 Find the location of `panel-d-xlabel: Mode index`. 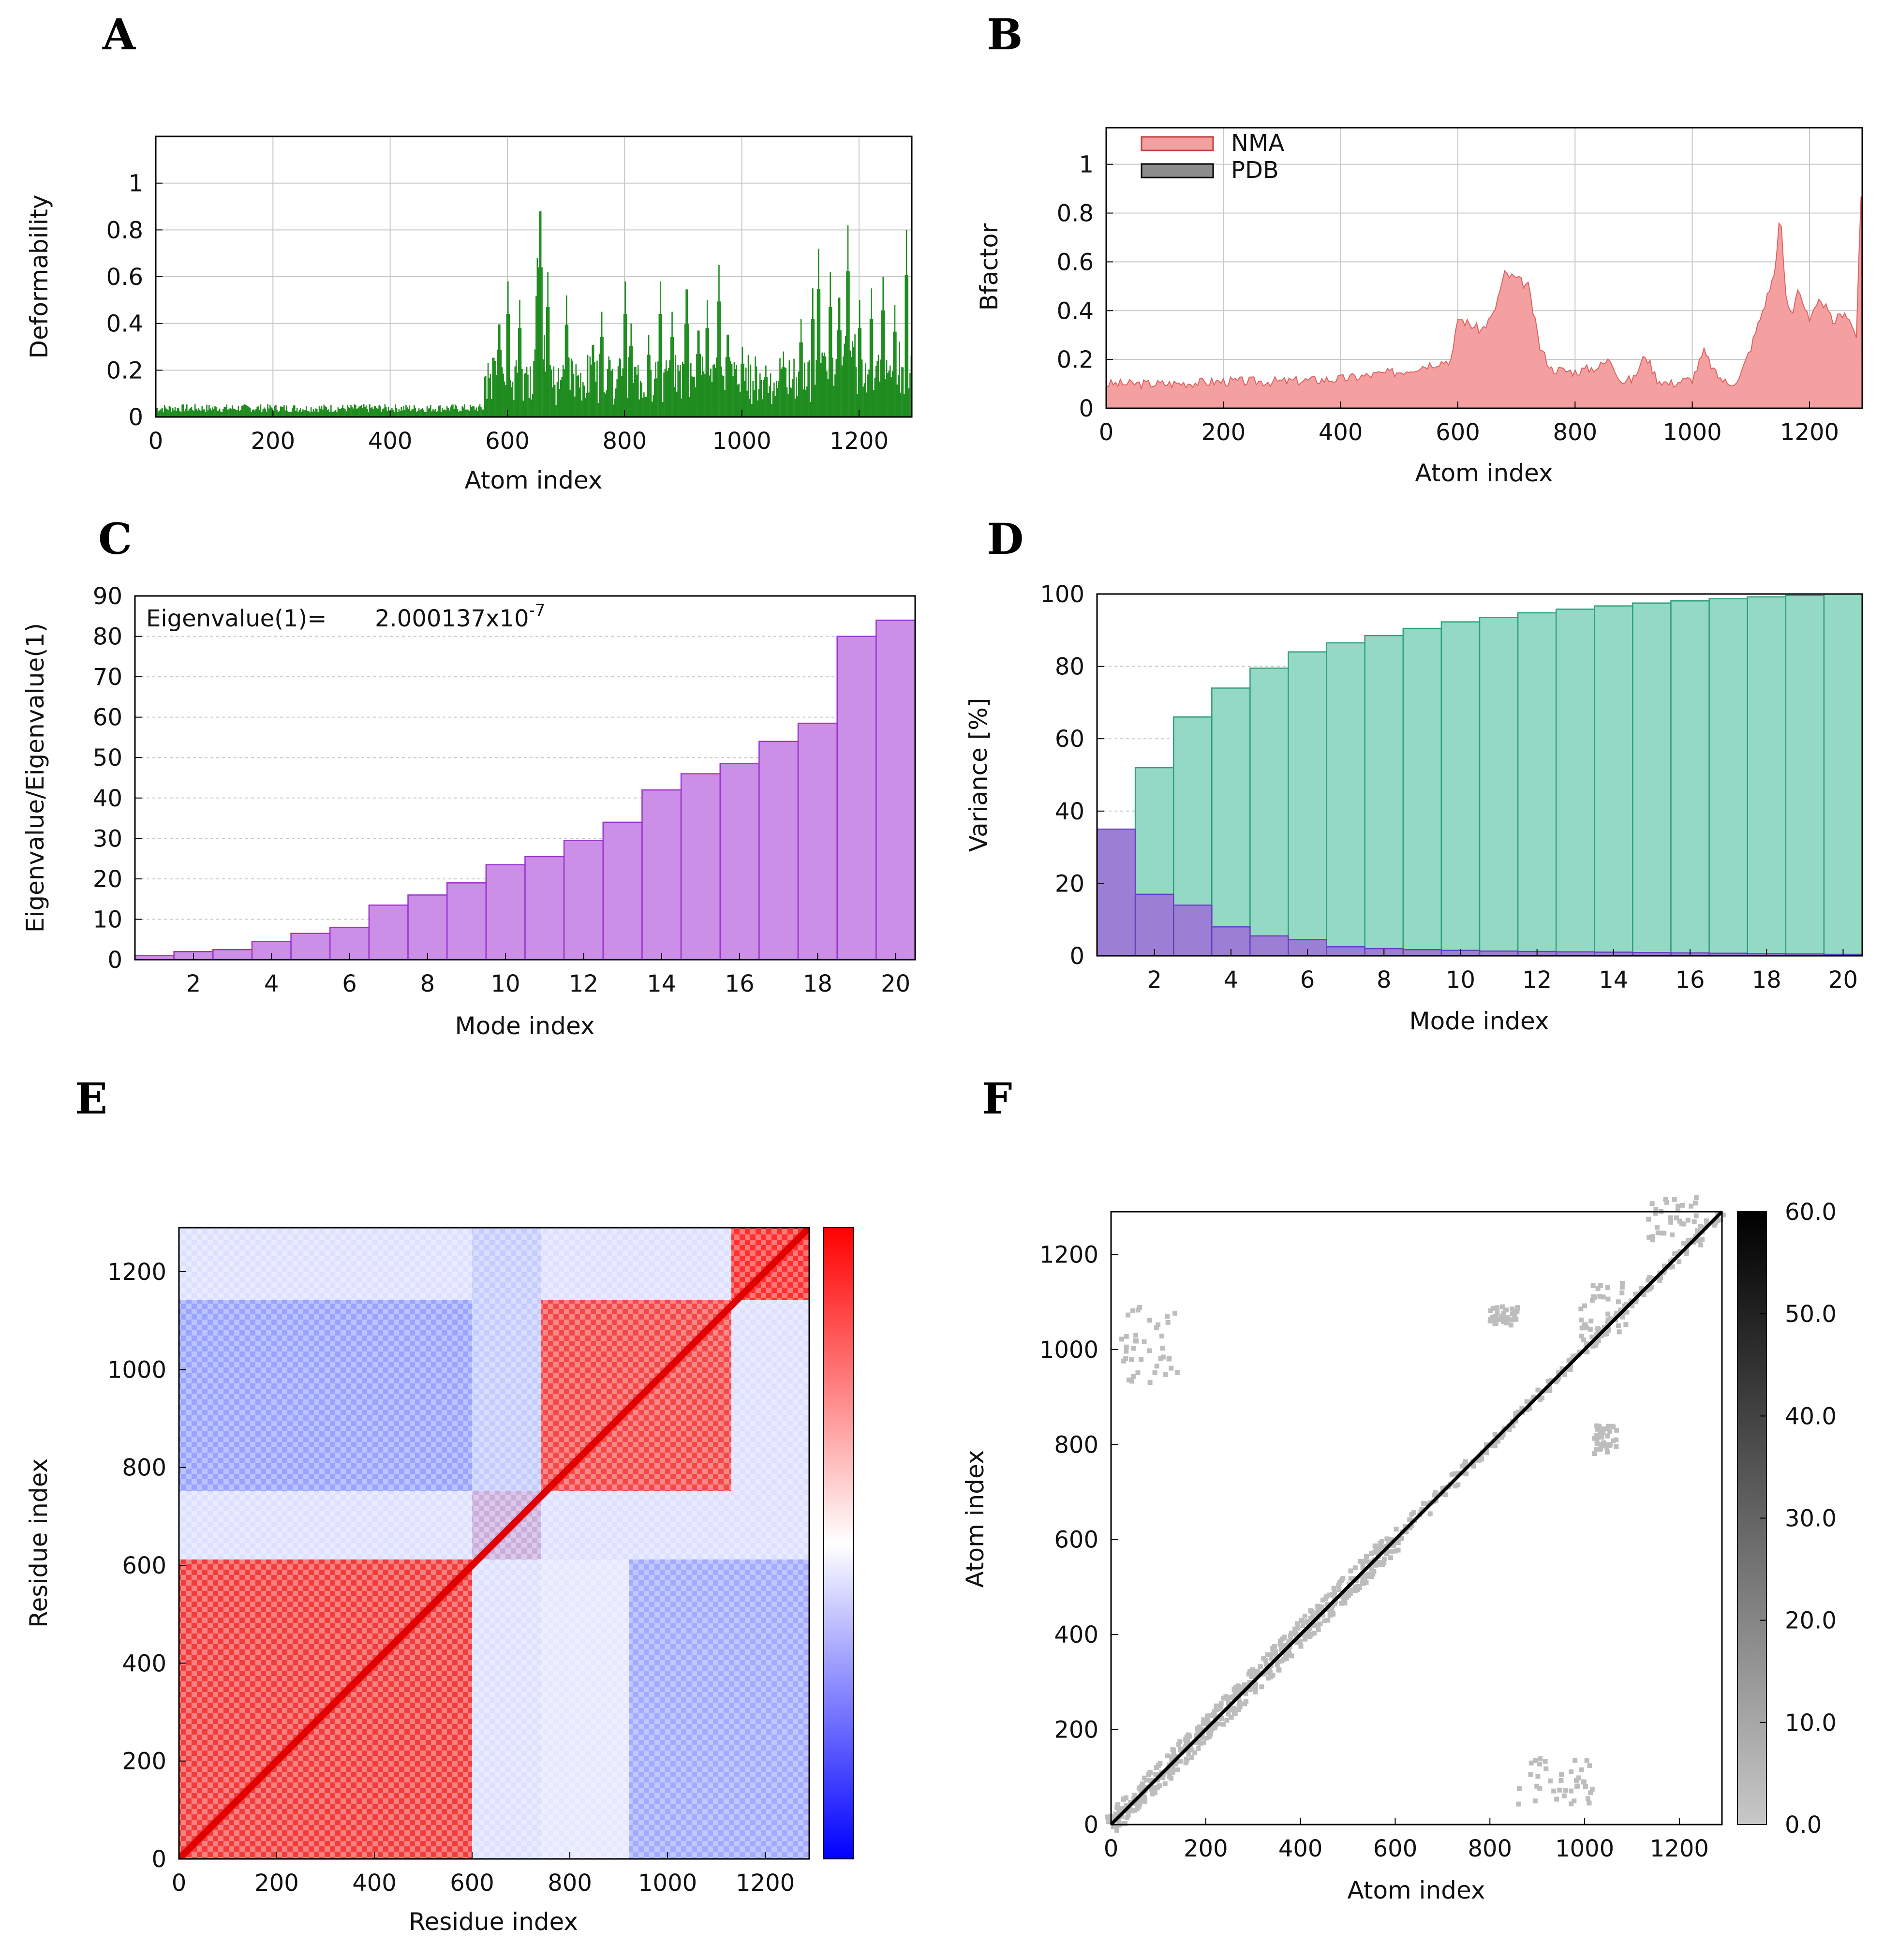

panel-d-xlabel: Mode index is located at coordinates (1479, 1021).